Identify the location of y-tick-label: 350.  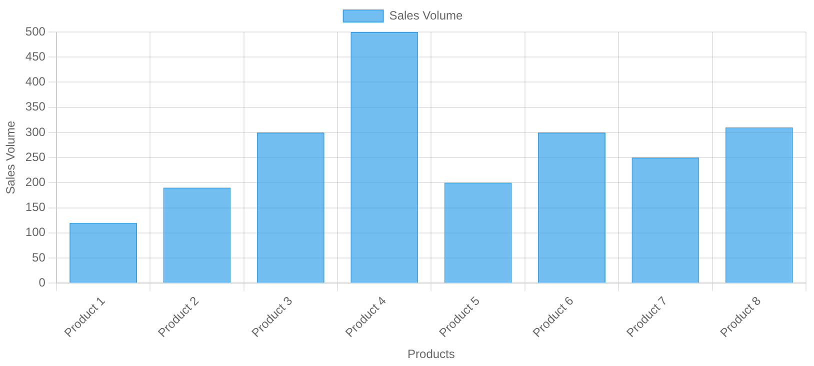
(35, 107).